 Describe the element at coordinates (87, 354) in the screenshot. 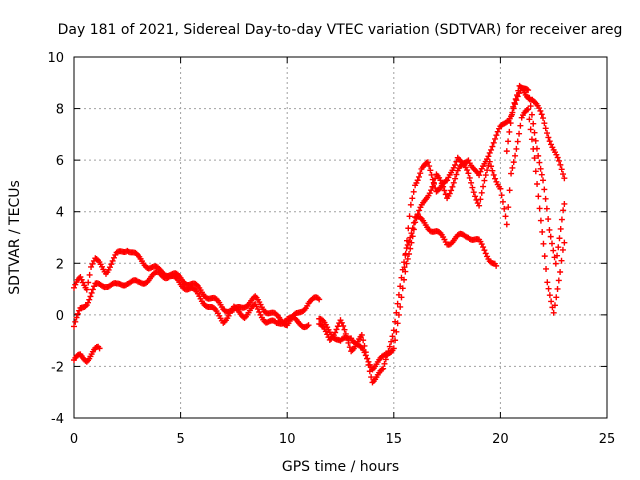

I see `series-track-c` at that location.